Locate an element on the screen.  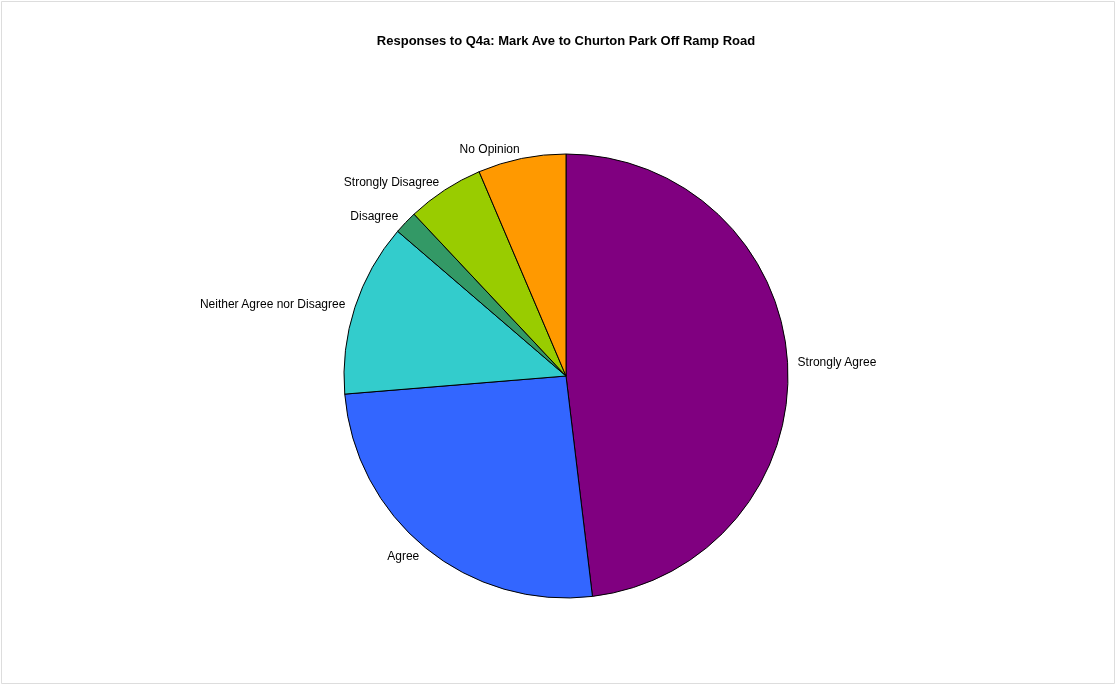
chart-title: Responses to Q4a: Mark Ave to Churton Park Off Ramp Road is located at coordinates (566, 40).